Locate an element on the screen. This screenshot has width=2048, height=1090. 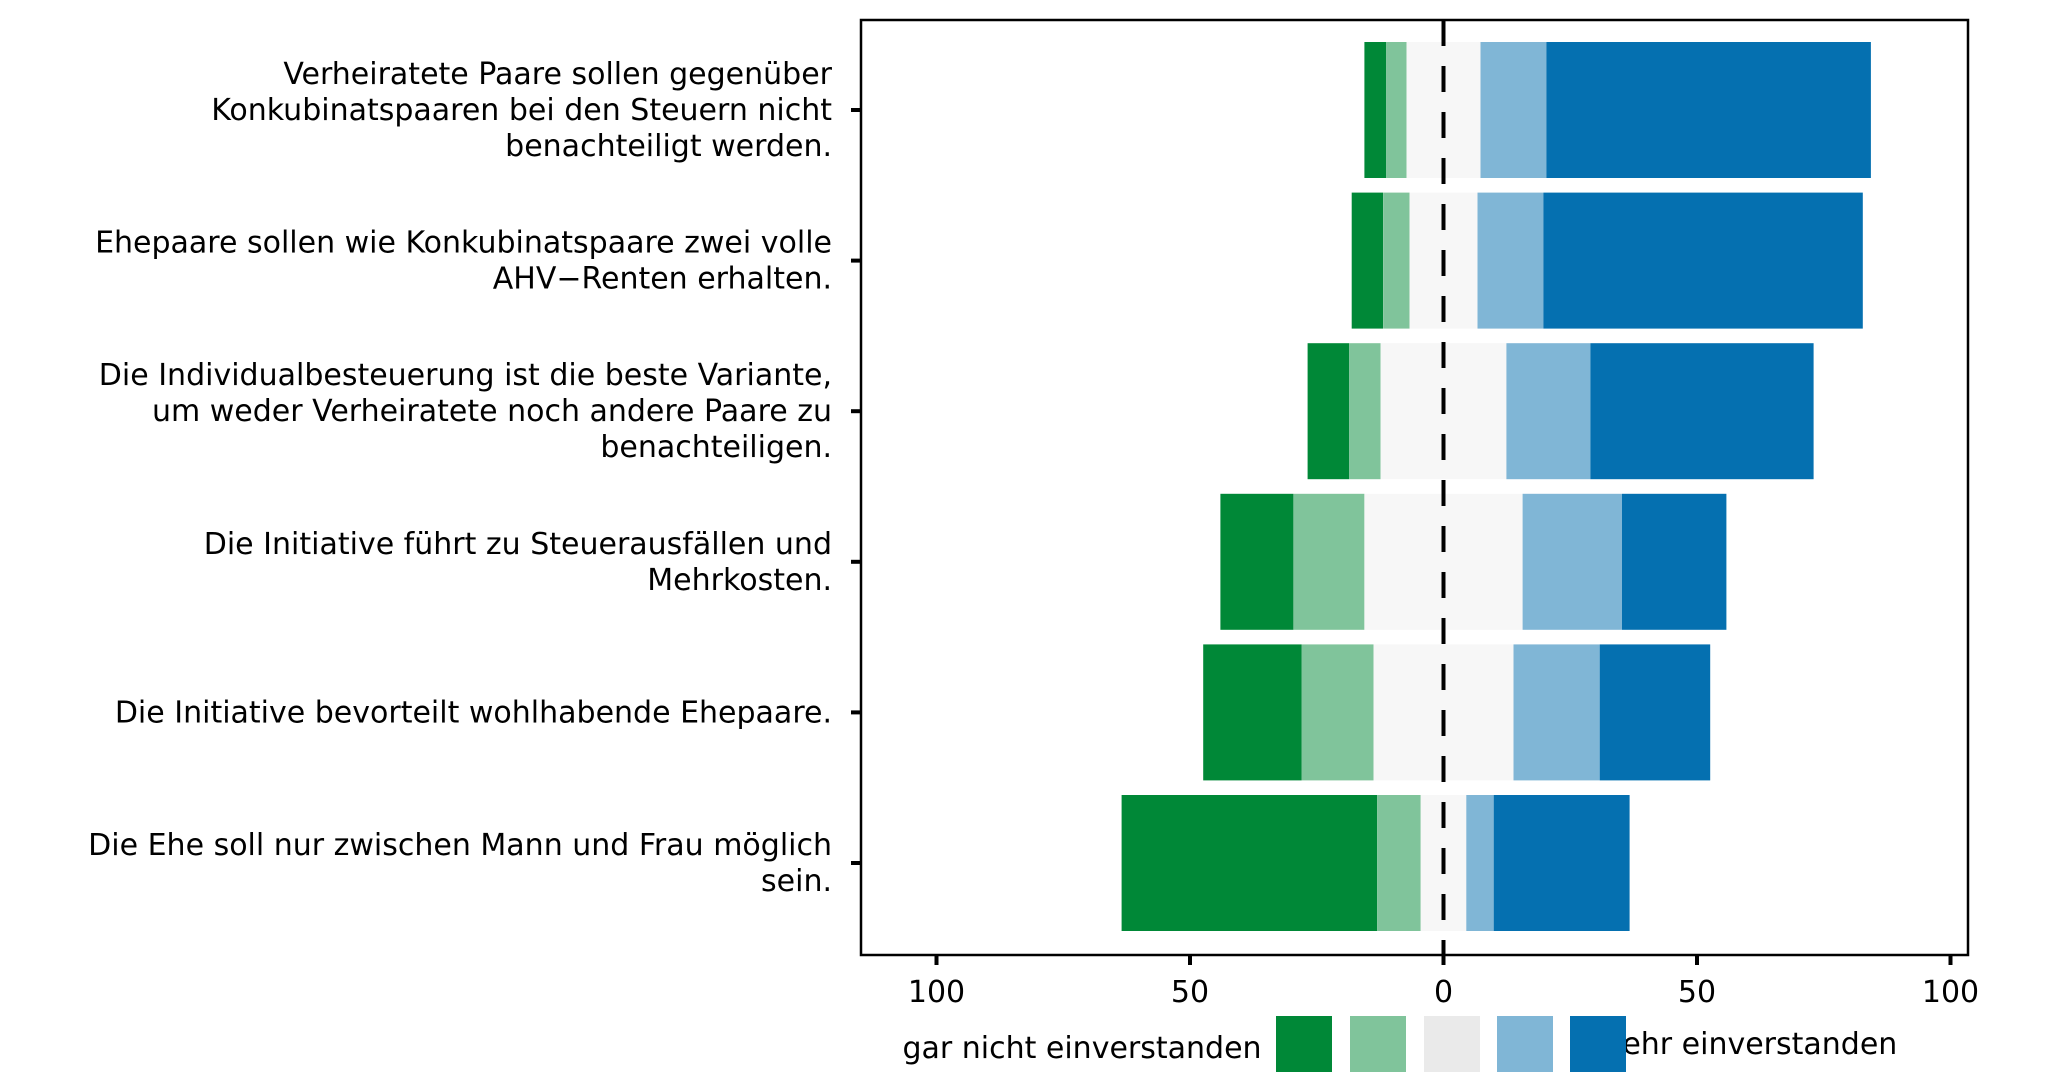
category-label-line: Mehrkosten. is located at coordinates (739, 580).